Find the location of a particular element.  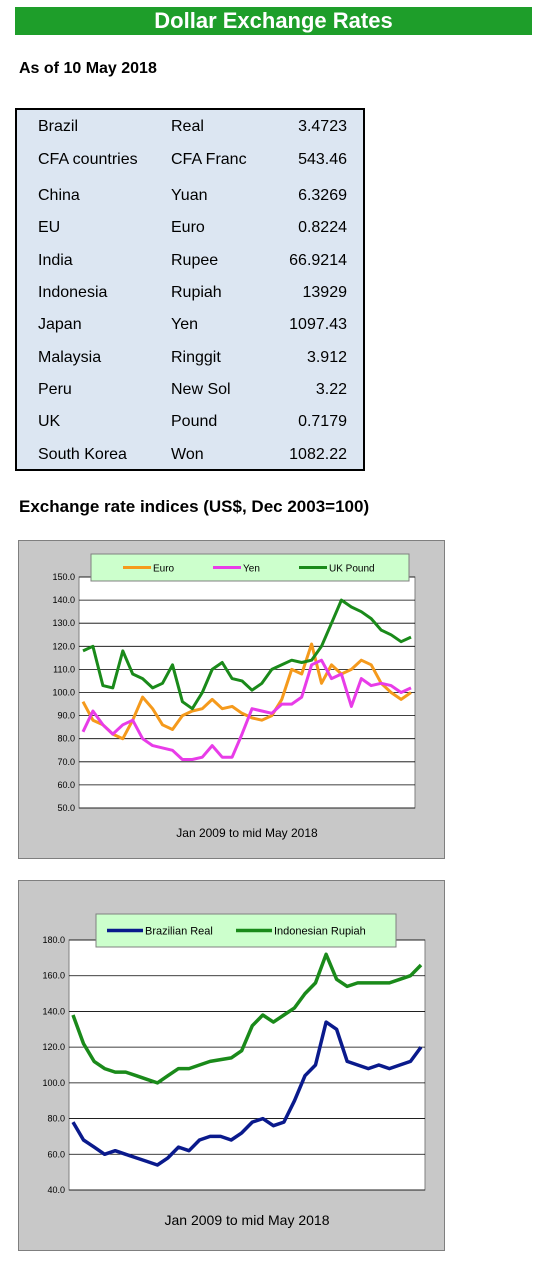

y-tick-label: 50.0 is located at coordinates (66, 808).